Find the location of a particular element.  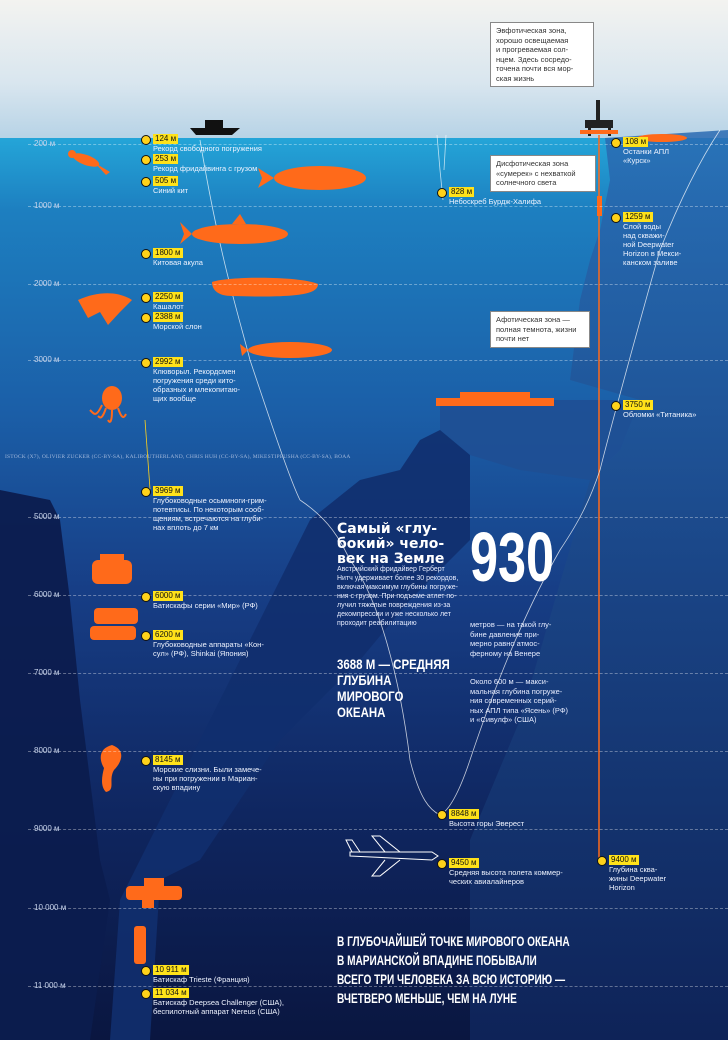

average-depth-statement: 3688 М — СРЕДНЯЯ ГЛУБИНА МИРОВОГО ОКЕАНА is located at coordinates (393, 688).